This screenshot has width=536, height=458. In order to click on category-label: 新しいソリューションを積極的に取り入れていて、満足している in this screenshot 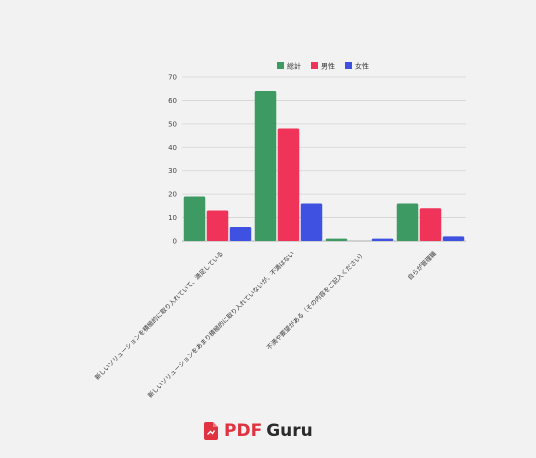, I will do `click(159, 316)`.